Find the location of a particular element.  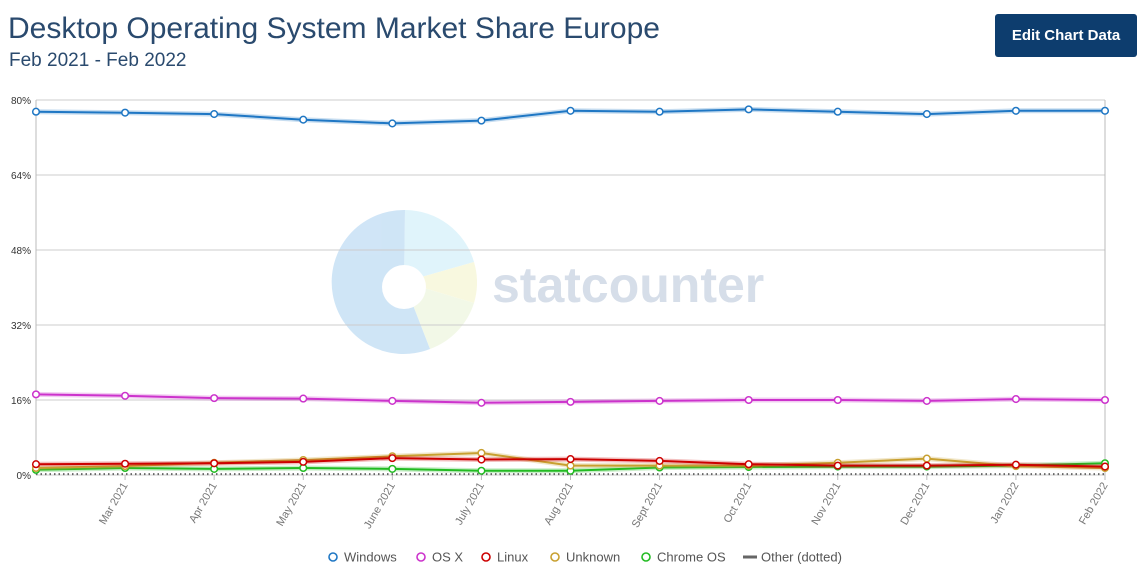

x-tick-label: Feb 2022 is located at coordinates (1094, 504).